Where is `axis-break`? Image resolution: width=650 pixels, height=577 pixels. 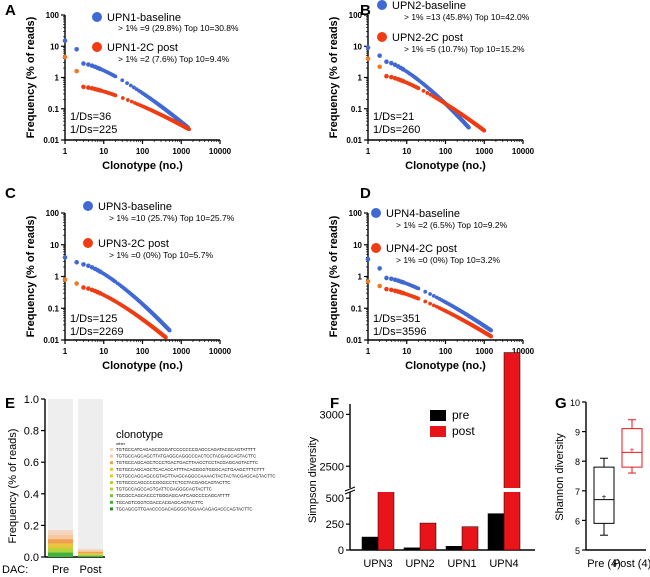
axis-break is located at coordinates (350, 490).